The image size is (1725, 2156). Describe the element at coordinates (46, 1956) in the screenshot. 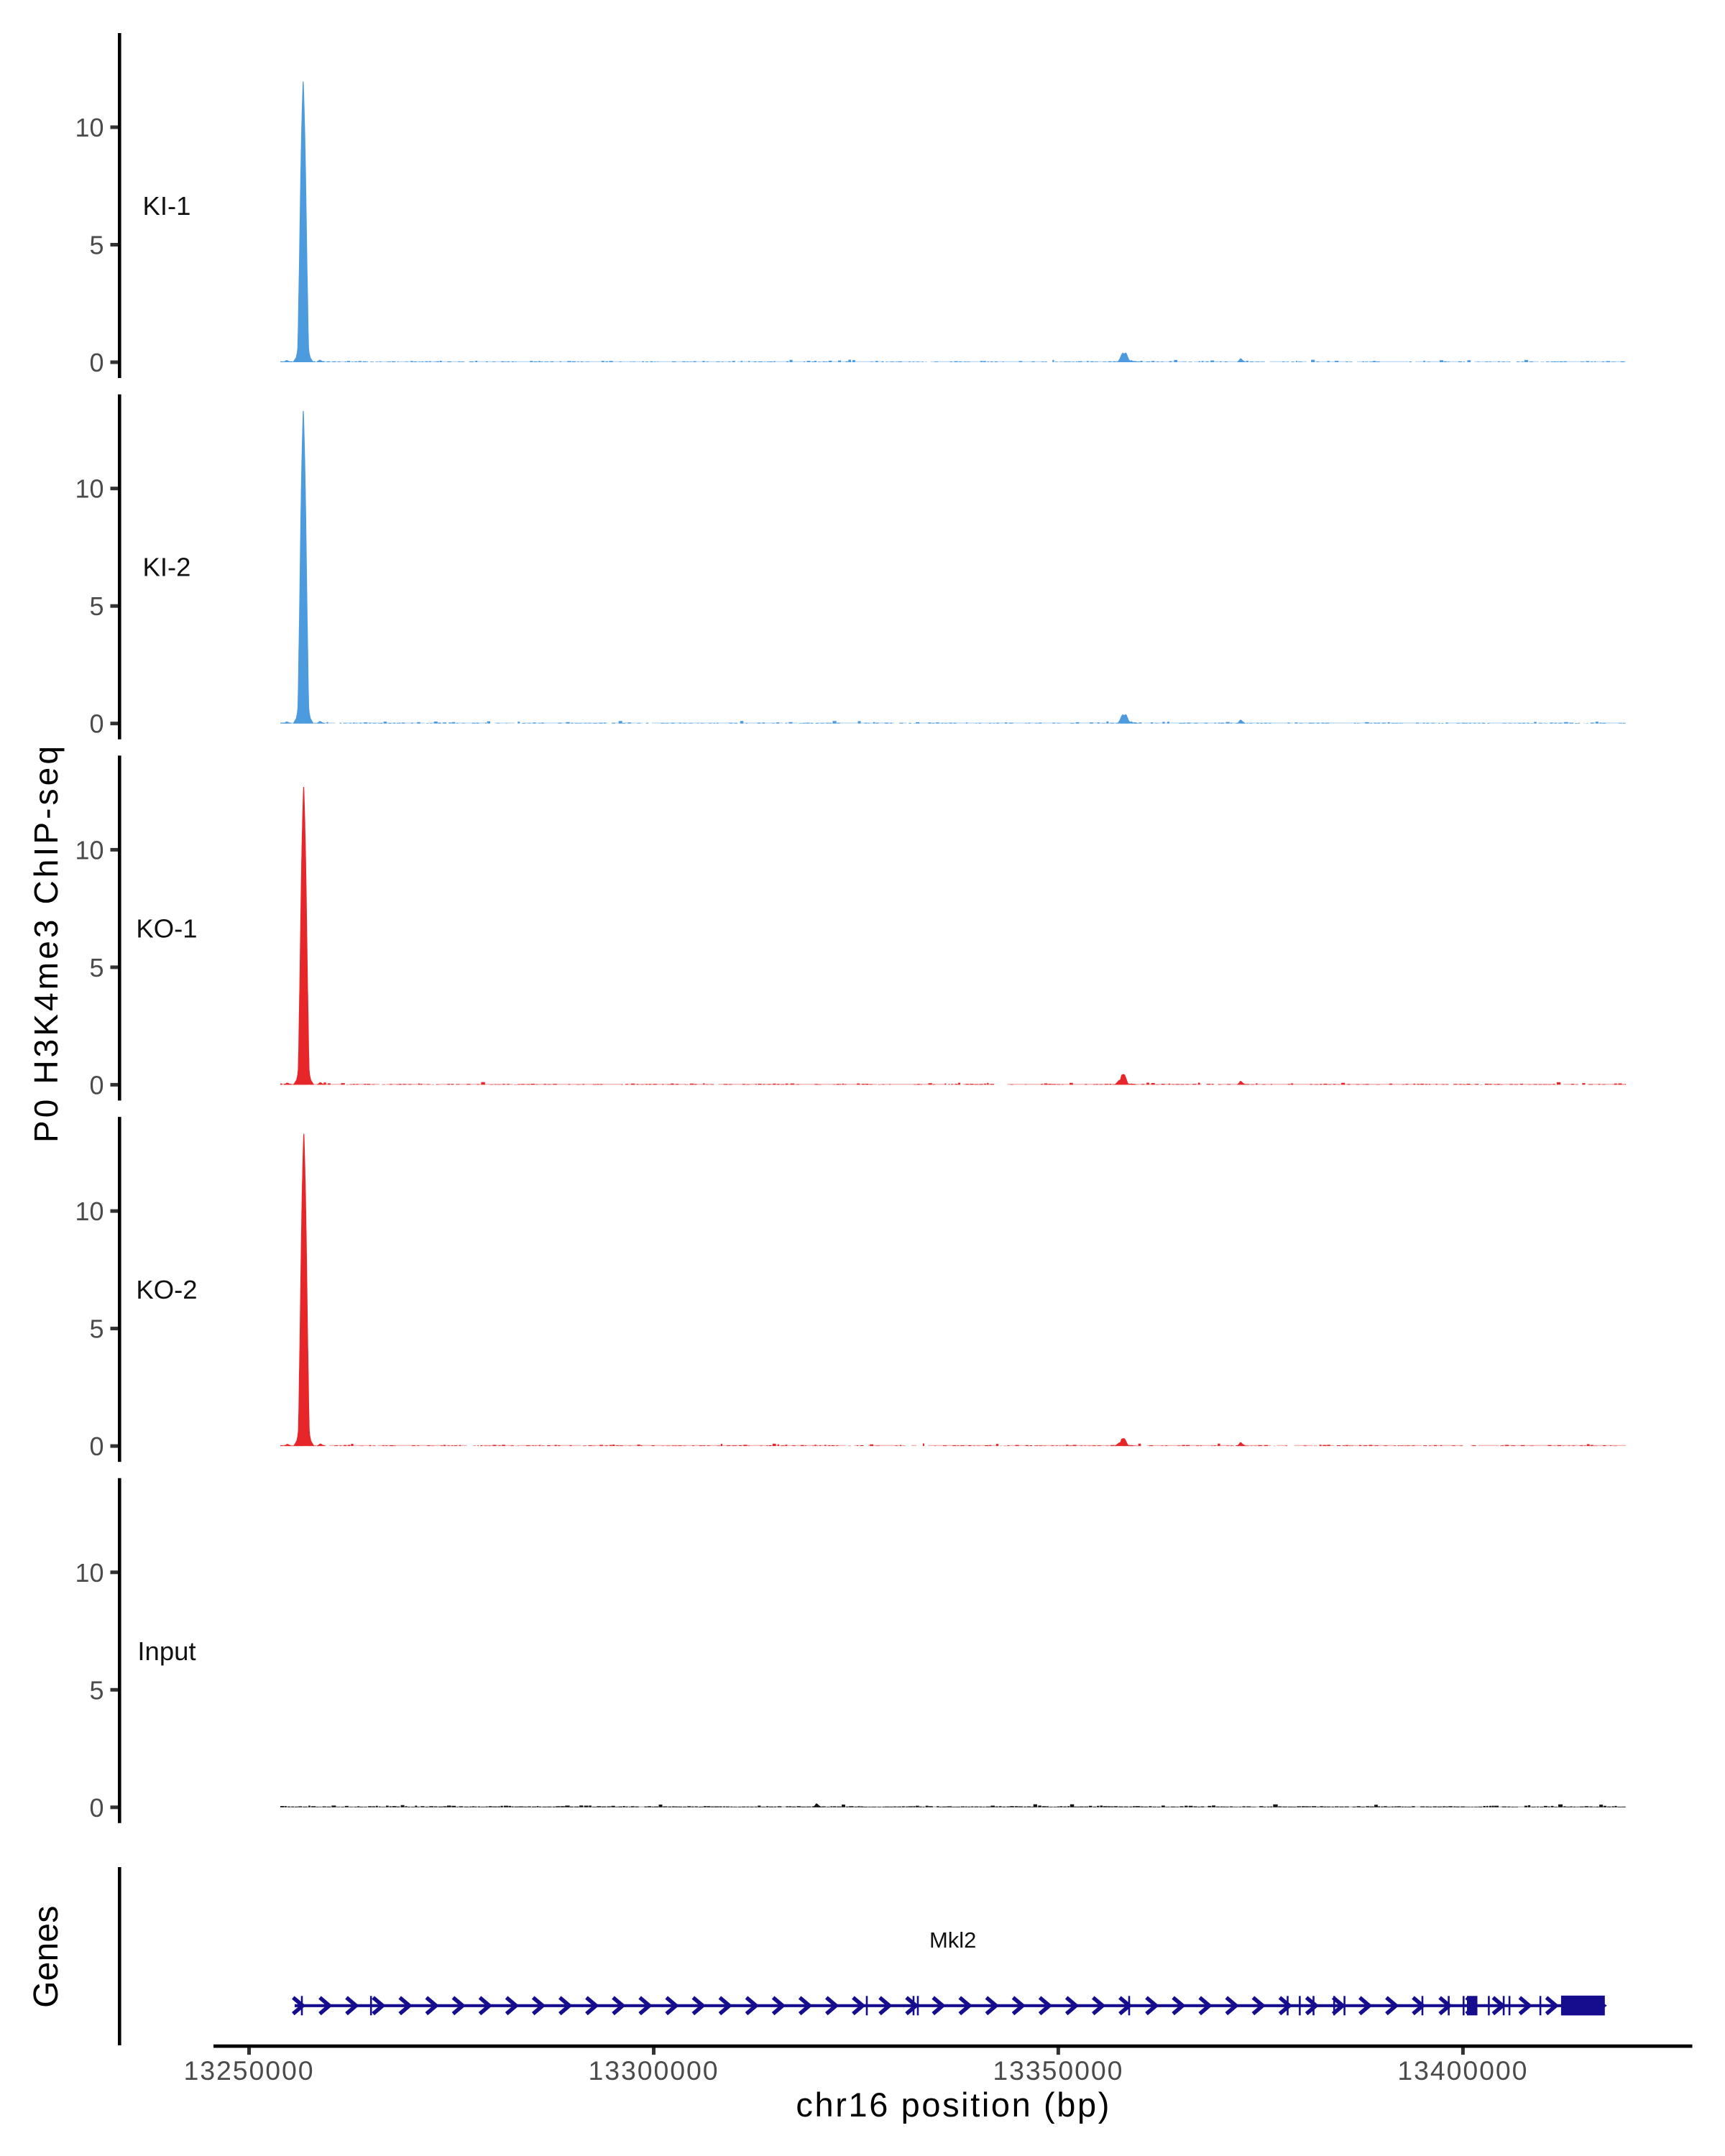

I see `svg-text: Genes` at that location.